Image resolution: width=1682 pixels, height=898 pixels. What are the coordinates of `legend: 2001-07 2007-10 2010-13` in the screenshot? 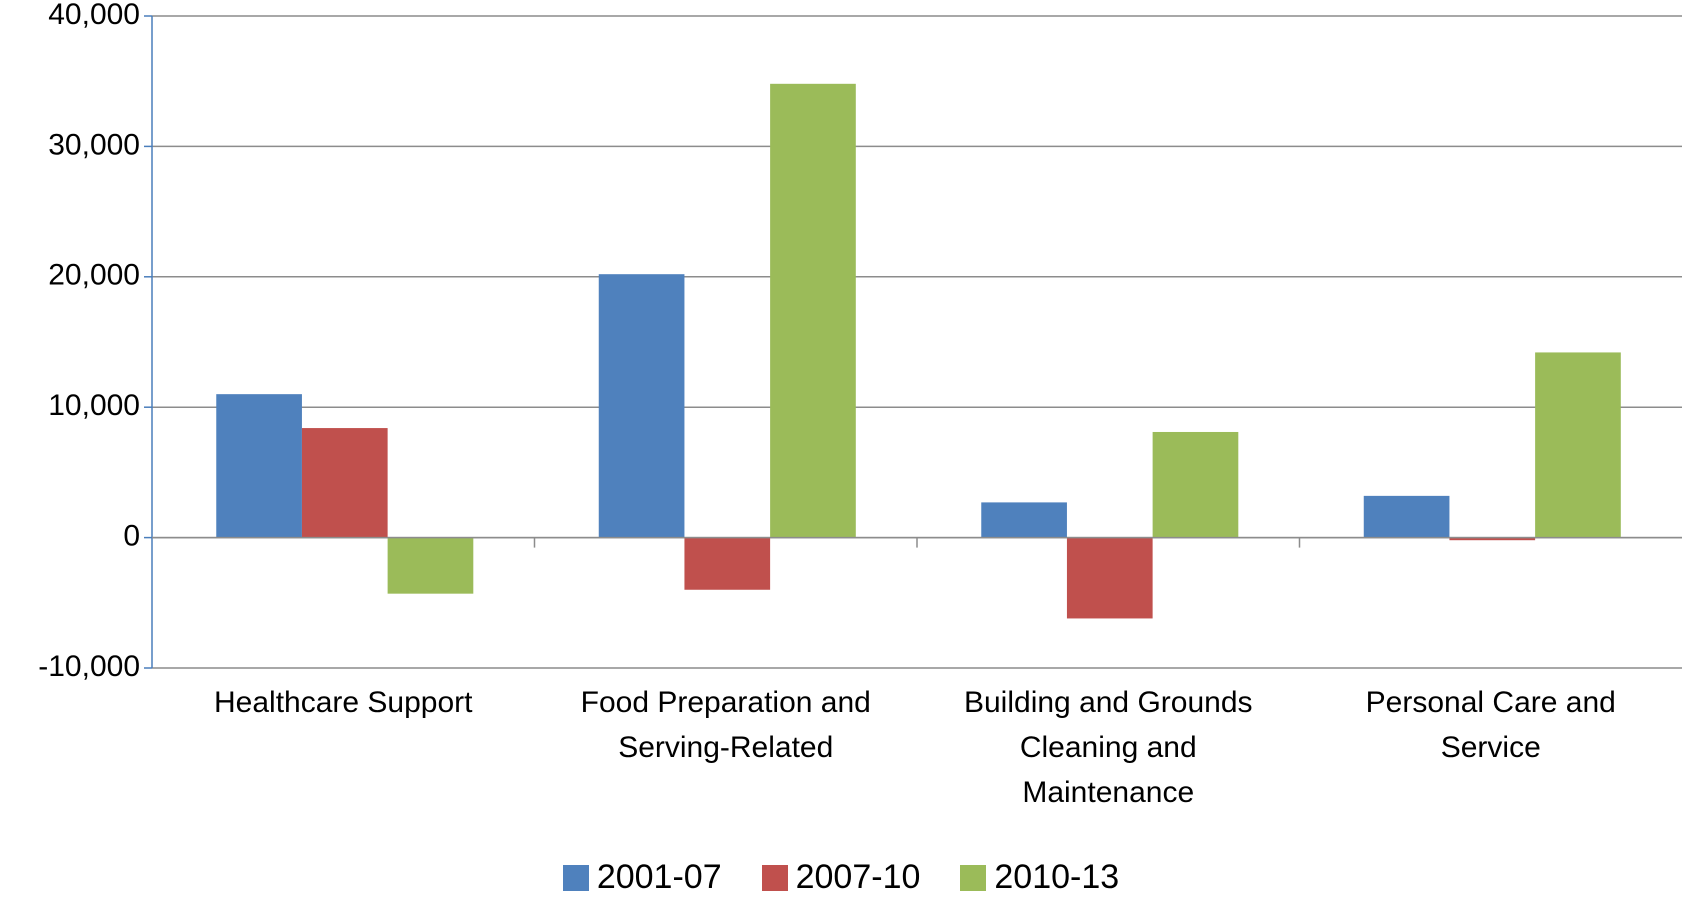 It's located at (841, 877).